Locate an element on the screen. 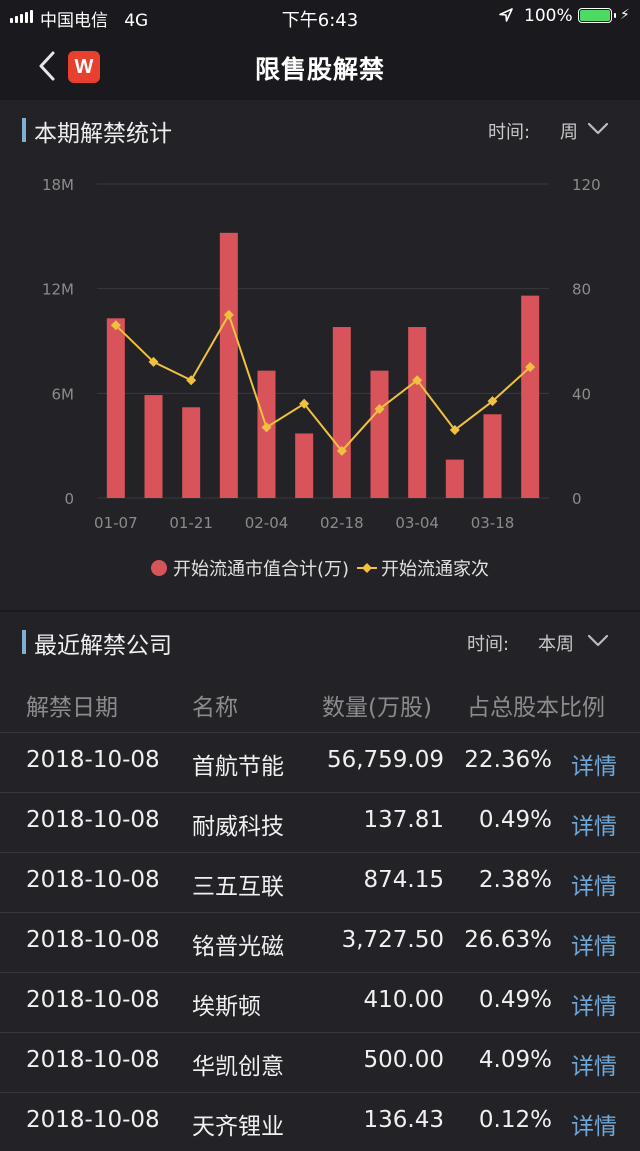 The width and height of the screenshot is (640, 1151). y-left-tick-label: 6M is located at coordinates (63, 394).